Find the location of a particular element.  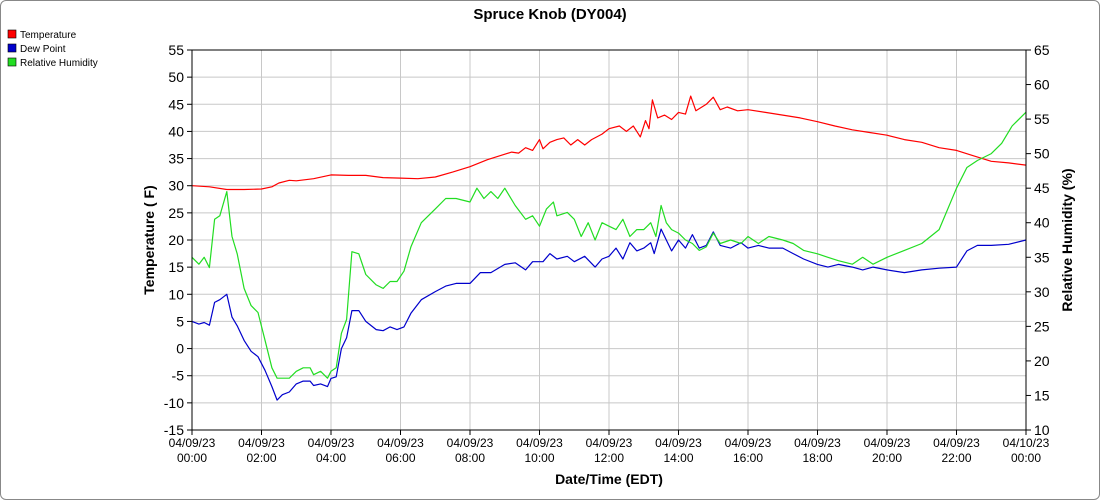

y-tick-label: 10 is located at coordinates (176, 294).